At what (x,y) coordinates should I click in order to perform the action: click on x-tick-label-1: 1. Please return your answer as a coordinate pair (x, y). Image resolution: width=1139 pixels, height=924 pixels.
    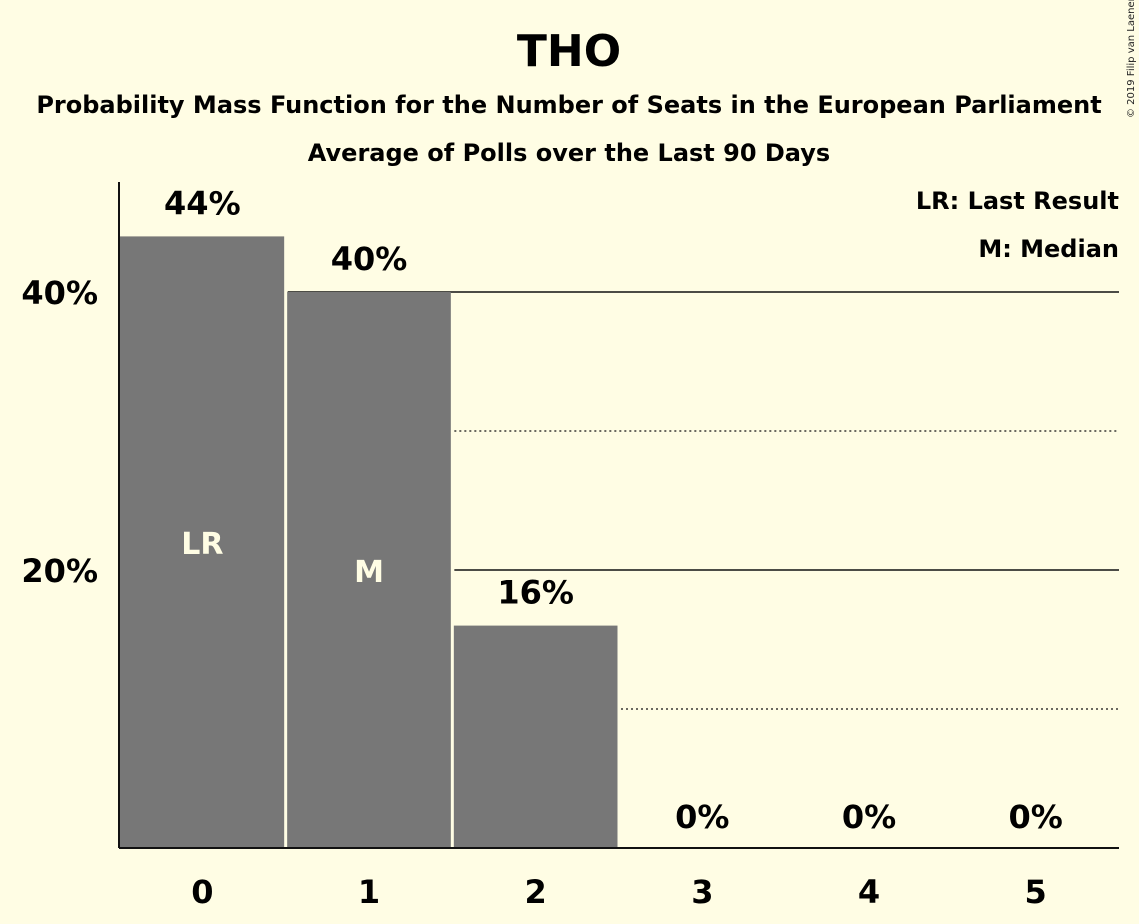
    Looking at the image, I should click on (369, 892).